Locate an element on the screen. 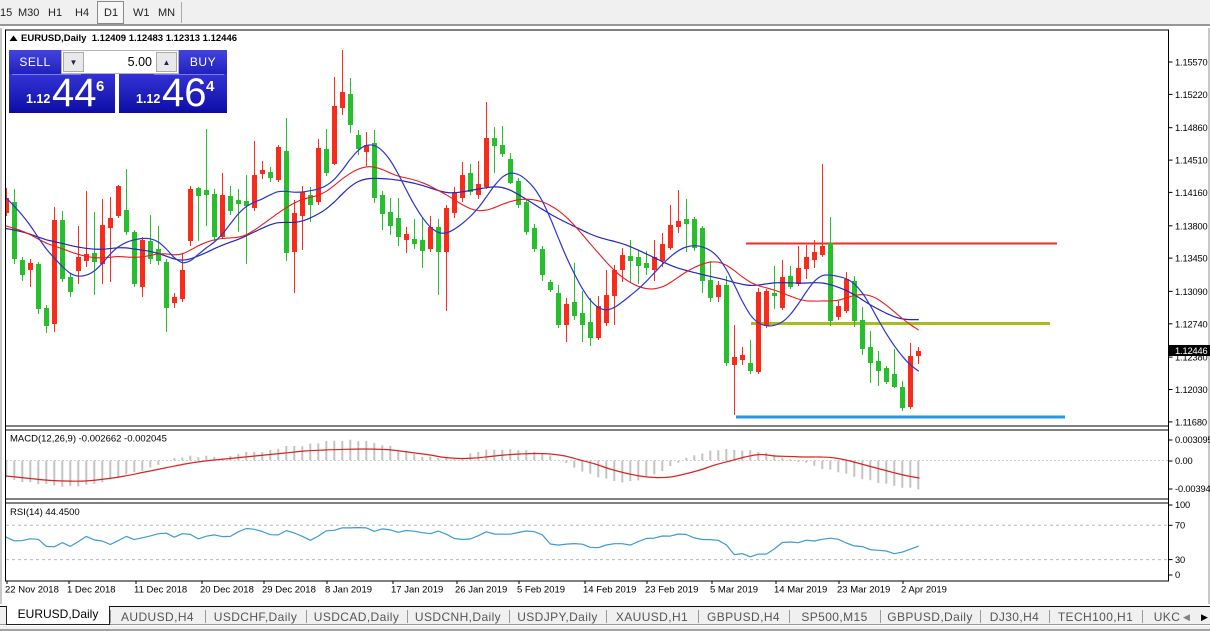 This screenshot has width=1210, height=631. svg-text: 1.12740 is located at coordinates (1191, 324).